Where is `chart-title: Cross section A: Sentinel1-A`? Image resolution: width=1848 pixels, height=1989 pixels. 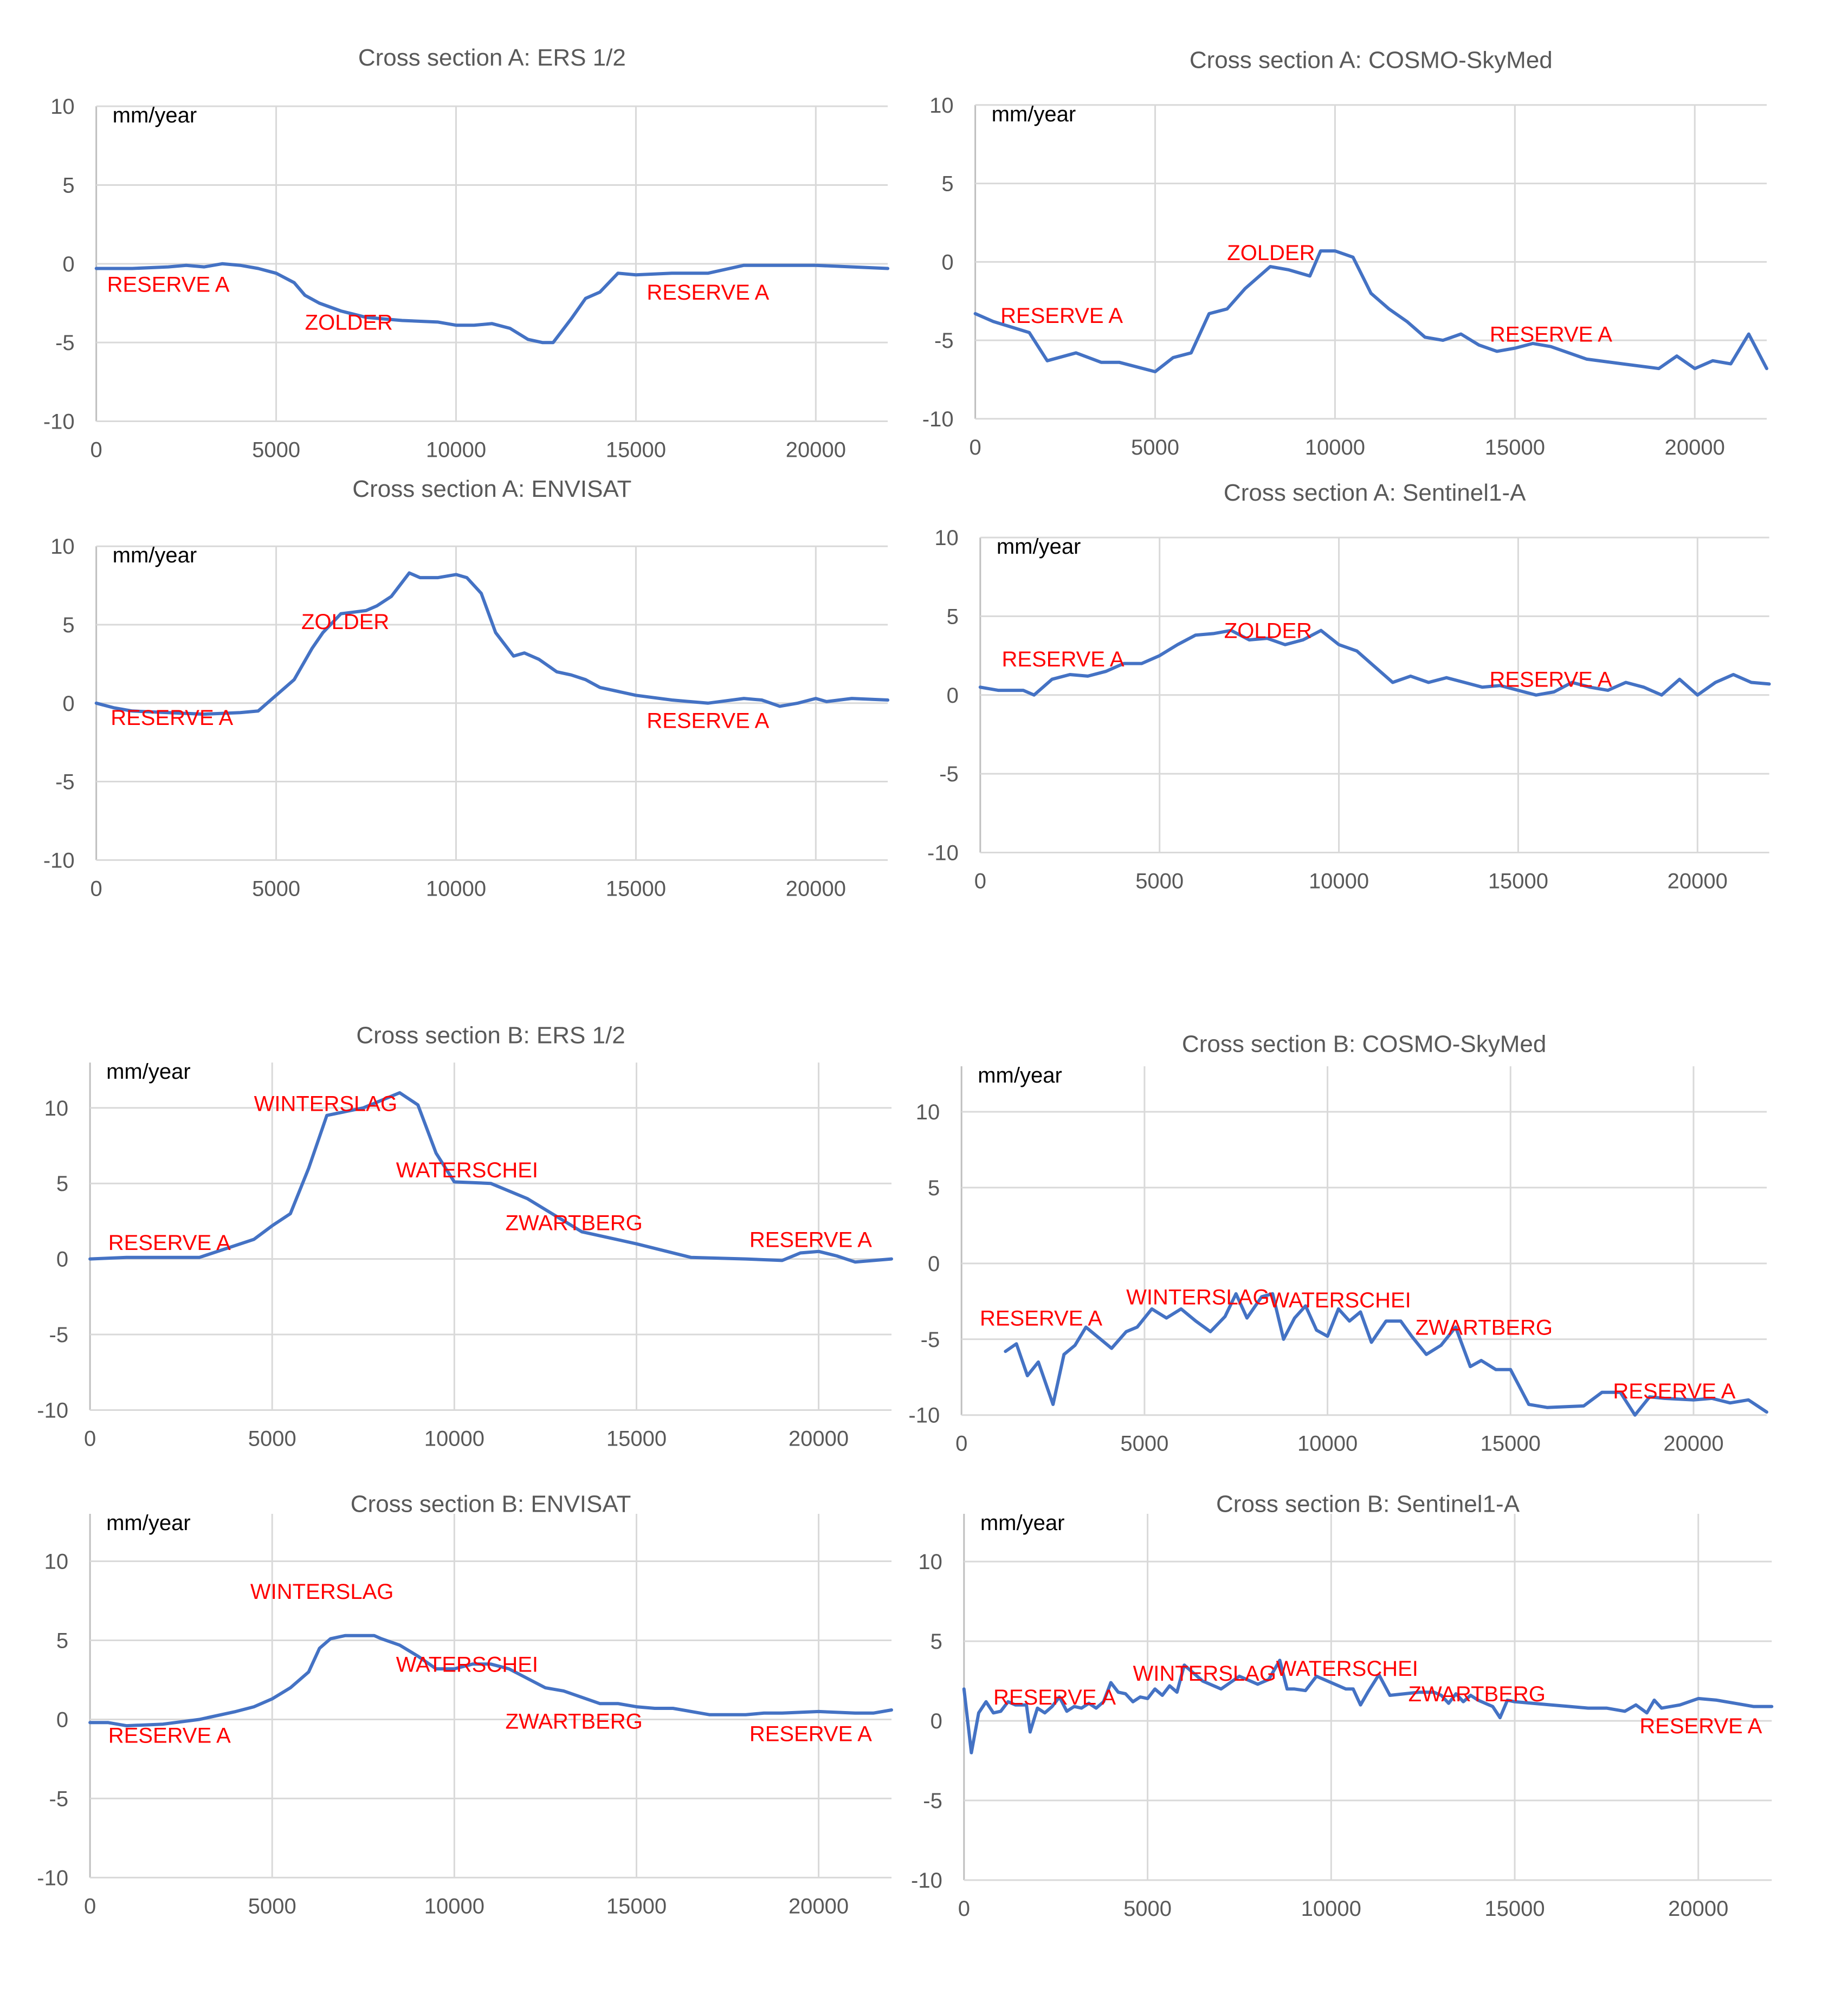
chart-title: Cross section A: Sentinel1-A is located at coordinates (1375, 493).